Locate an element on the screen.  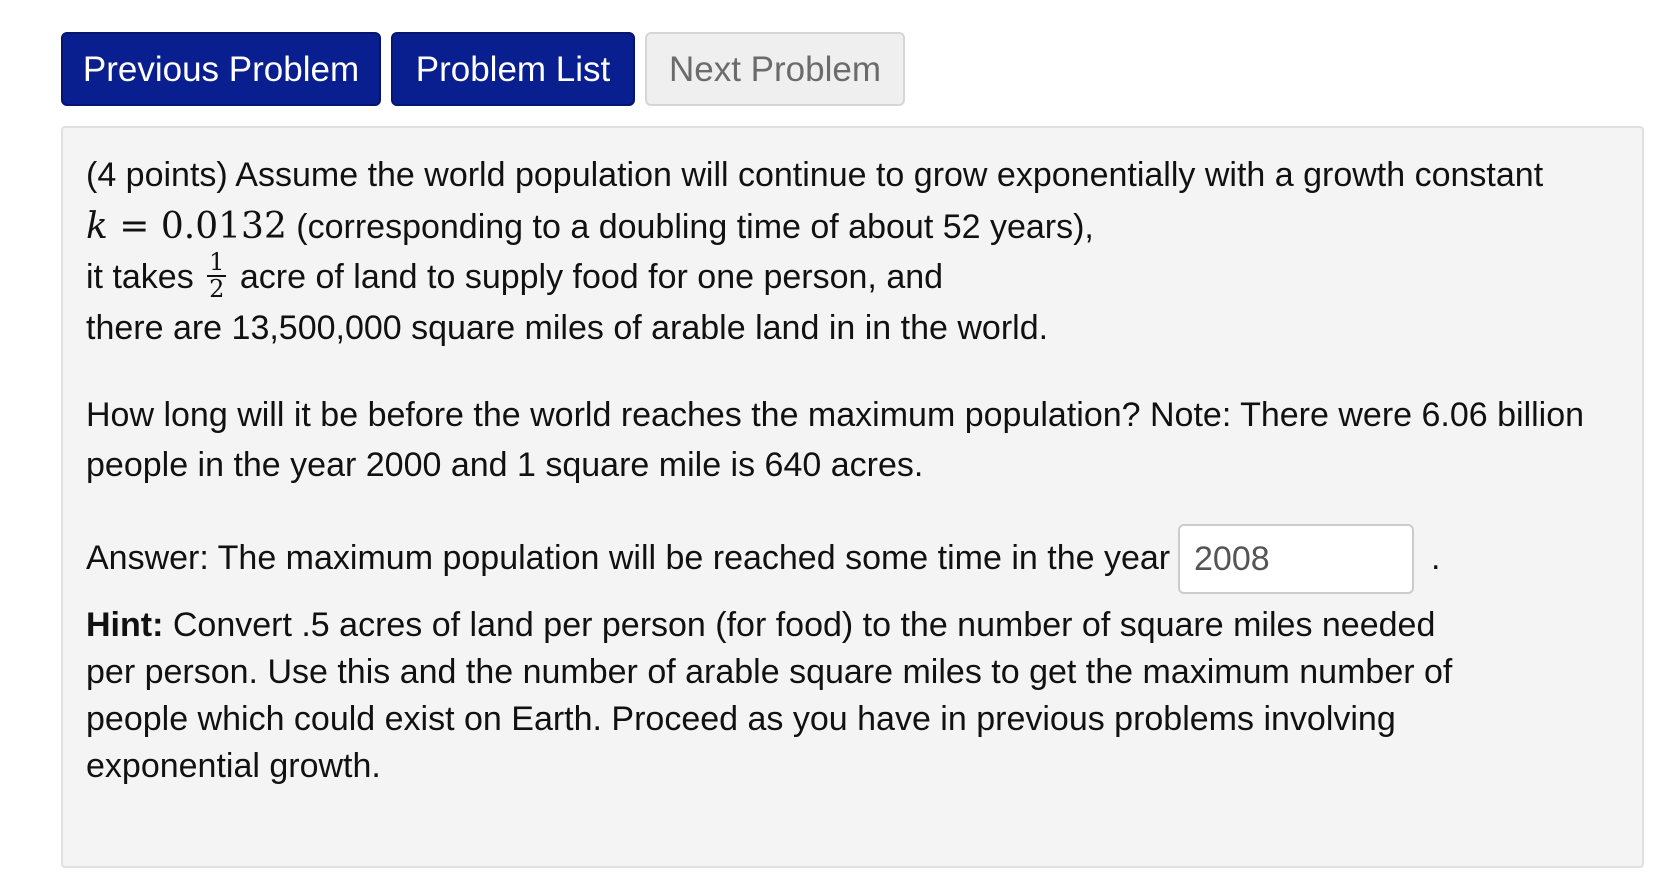
answer-period: . is located at coordinates (1436, 558).